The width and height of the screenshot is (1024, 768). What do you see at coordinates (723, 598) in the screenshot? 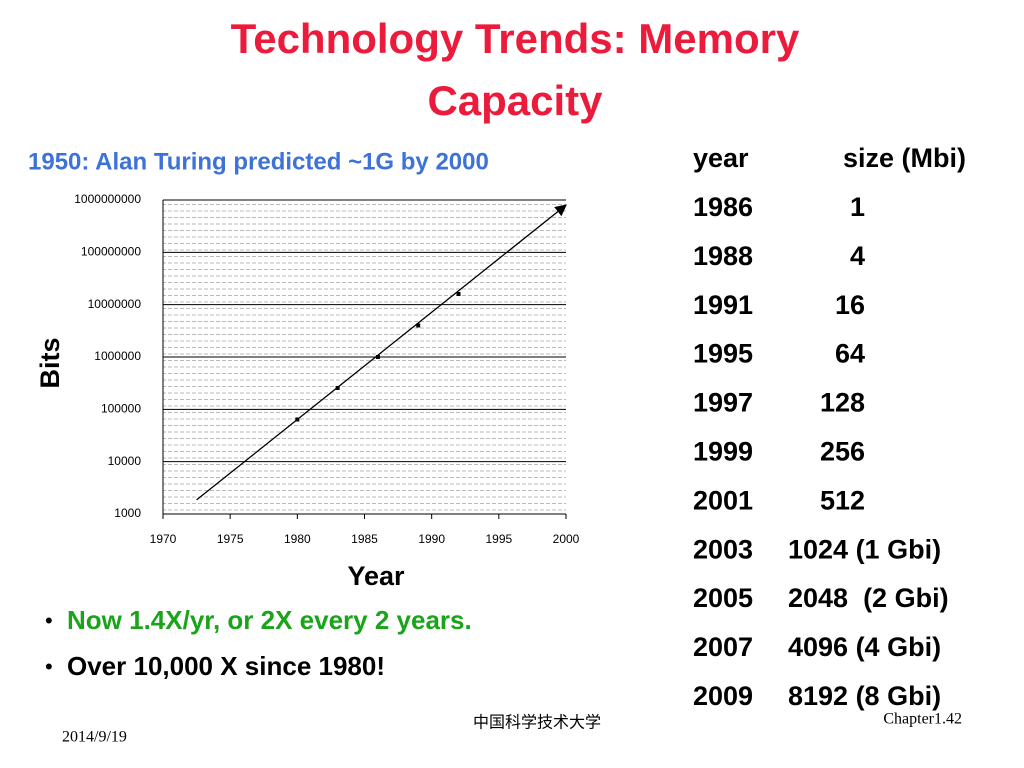
I see `table-cell: 2005` at bounding box center [723, 598].